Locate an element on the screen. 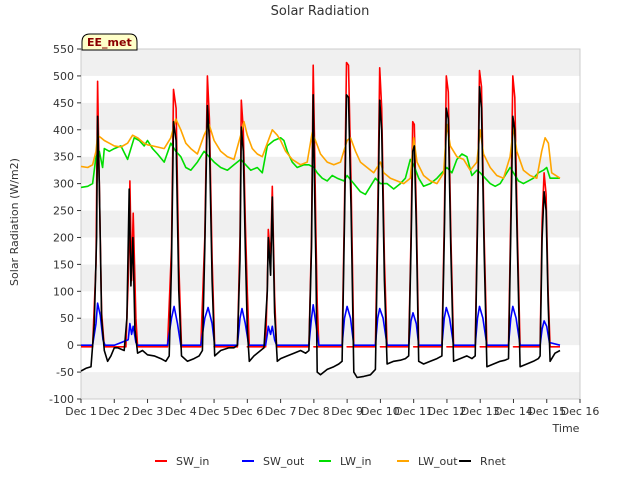 The image size is (640, 480). x-tick-label: Dec 7 is located at coordinates (281, 411).